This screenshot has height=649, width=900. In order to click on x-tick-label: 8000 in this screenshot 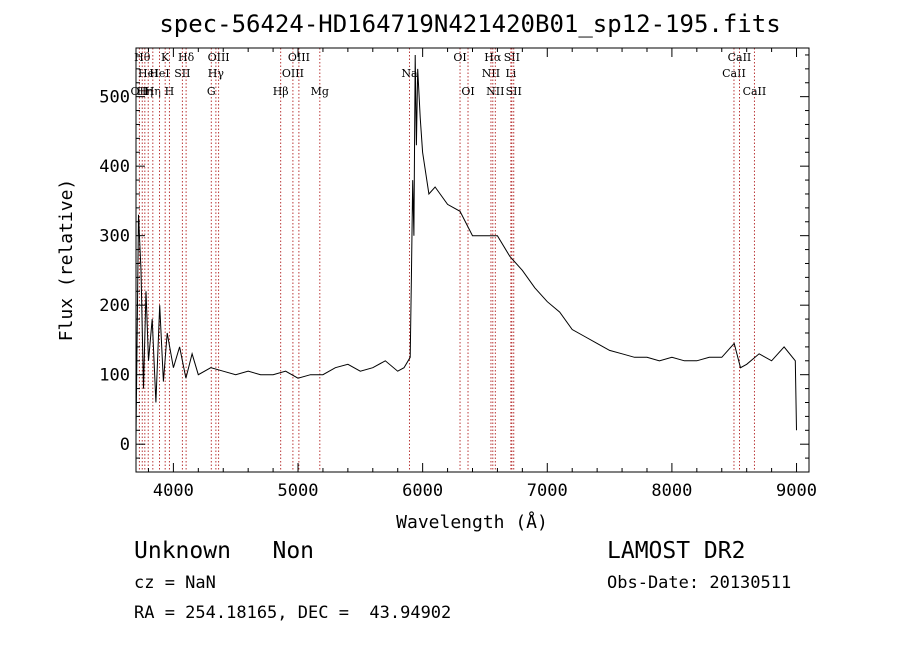, I will do `click(671, 491)`.